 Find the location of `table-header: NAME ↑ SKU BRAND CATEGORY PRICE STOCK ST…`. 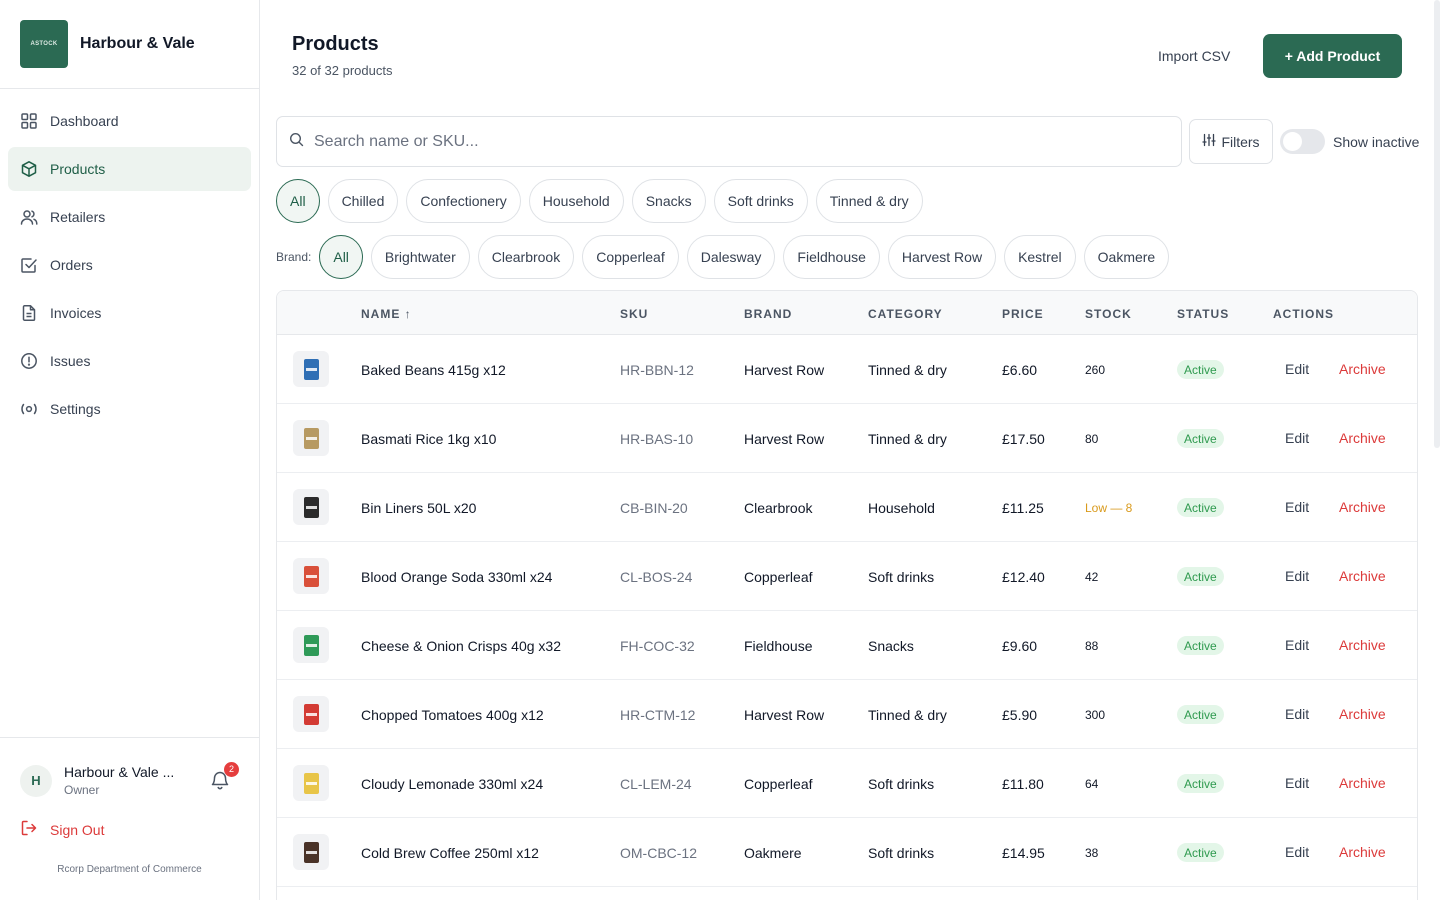

table-header: NAME ↑ SKU BRAND CATEGORY PRICE STOCK ST… is located at coordinates (847, 313).